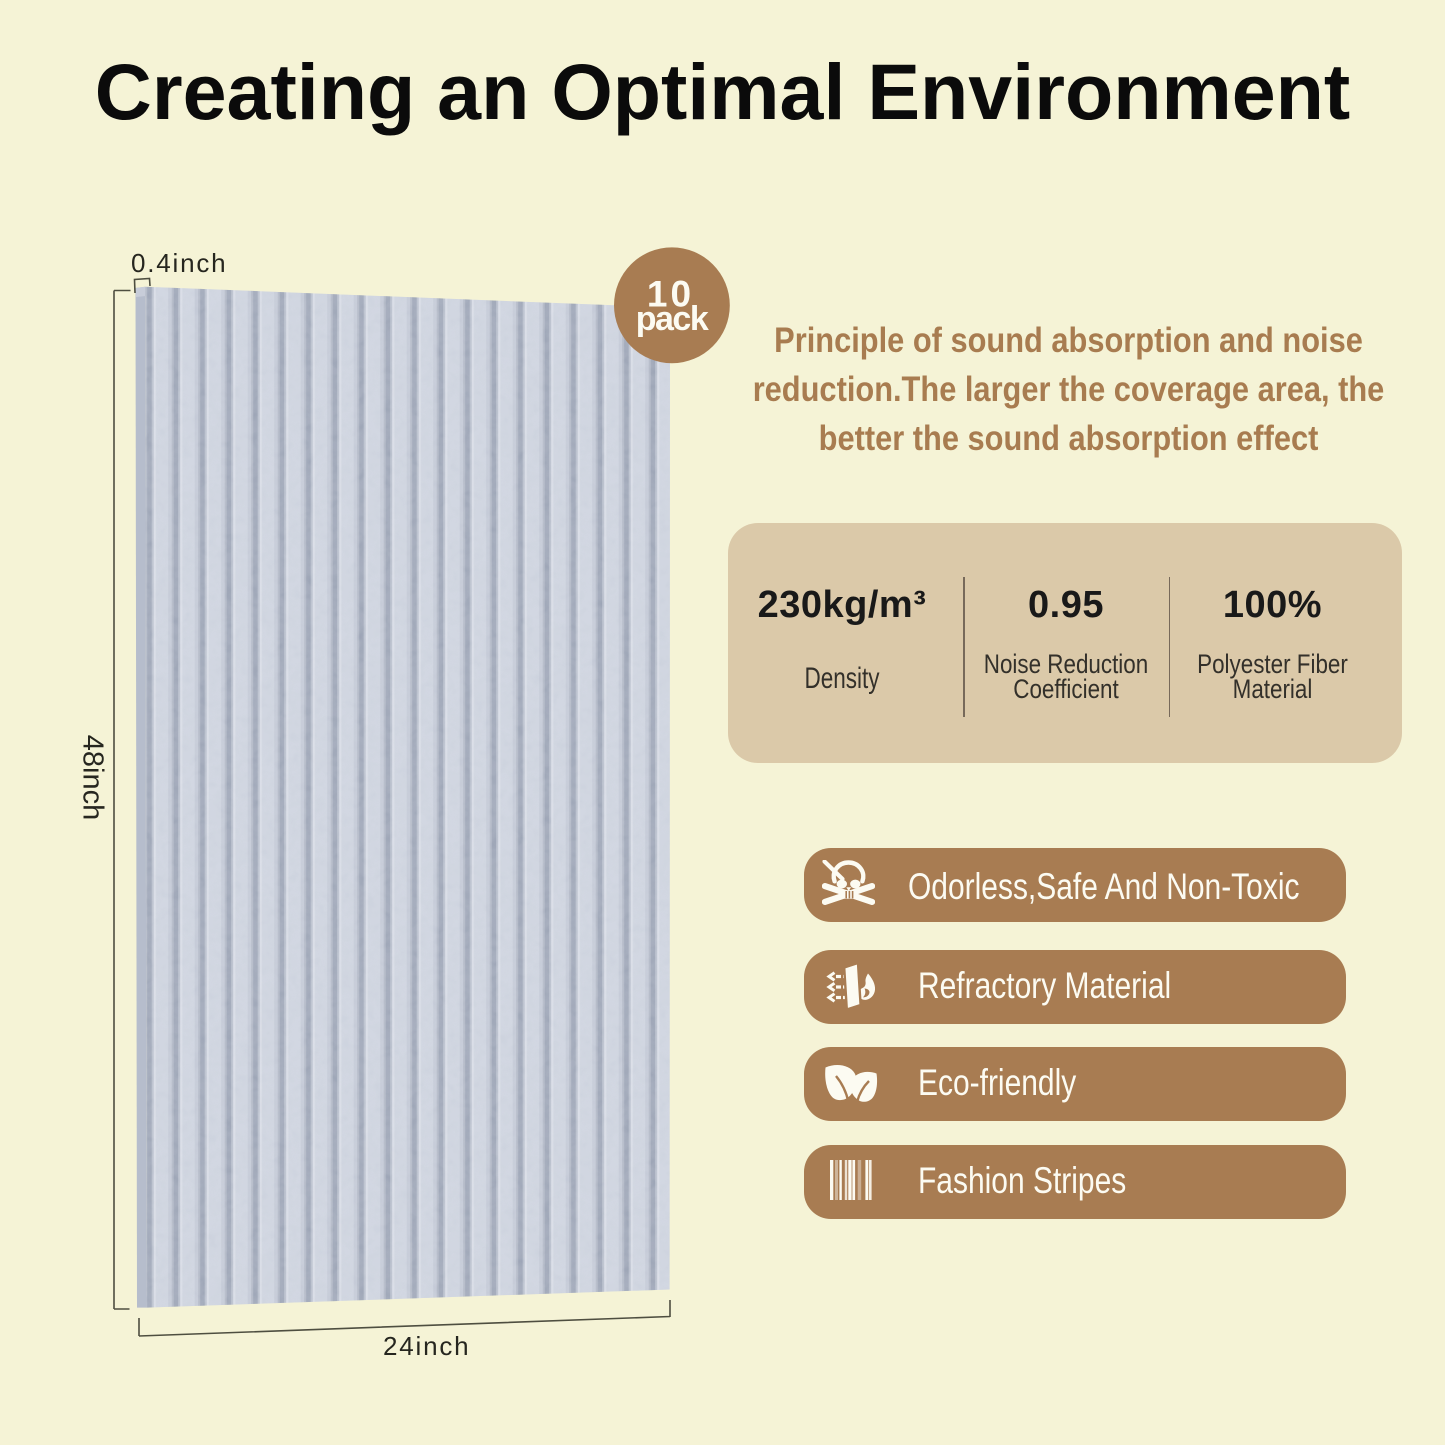 The height and width of the screenshot is (1445, 1445). I want to click on svg-text: pack, so click(672, 319).